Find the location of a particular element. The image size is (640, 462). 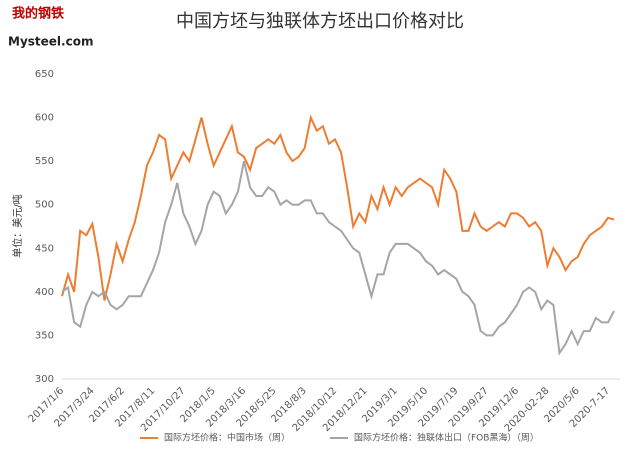

chart-title: 中国方坯与独联体方坯出口价格对比 is located at coordinates (320, 21).